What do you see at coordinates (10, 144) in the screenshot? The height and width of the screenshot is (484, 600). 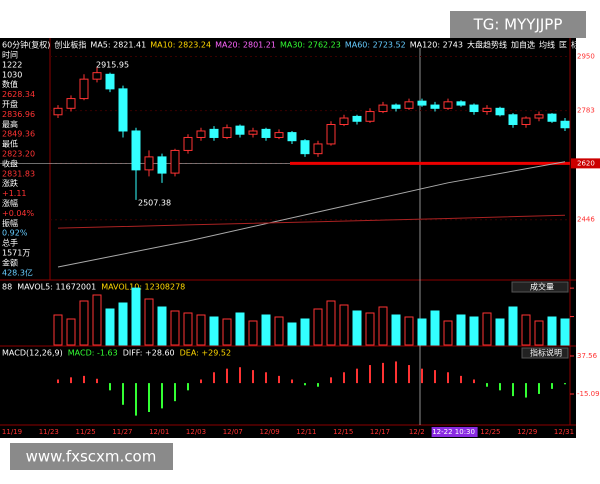 I see `info-item: 最低` at bounding box center [10, 144].